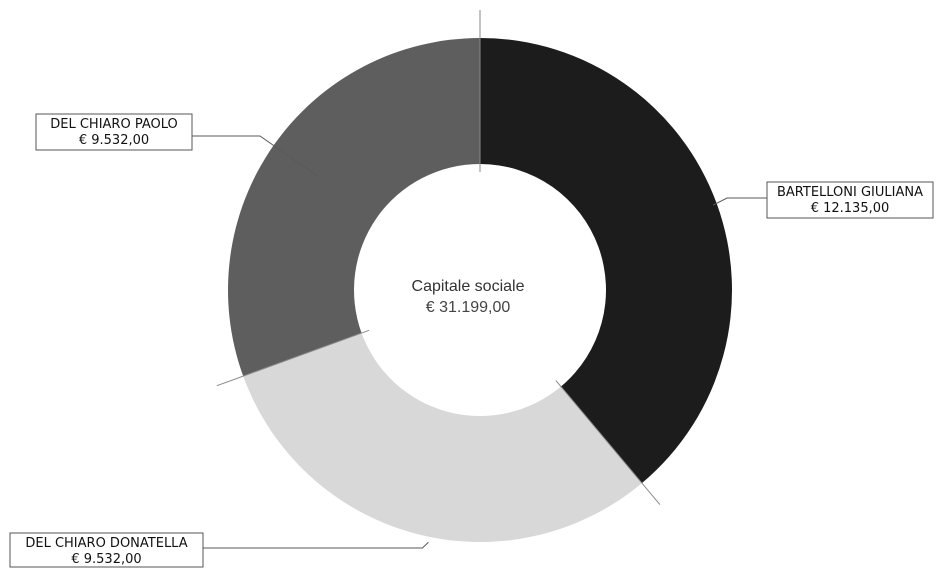 Image resolution: width=936 pixels, height=568 pixels. Describe the element at coordinates (850, 208) in the screenshot. I see `slice-value-label: € 12.135,00` at that location.